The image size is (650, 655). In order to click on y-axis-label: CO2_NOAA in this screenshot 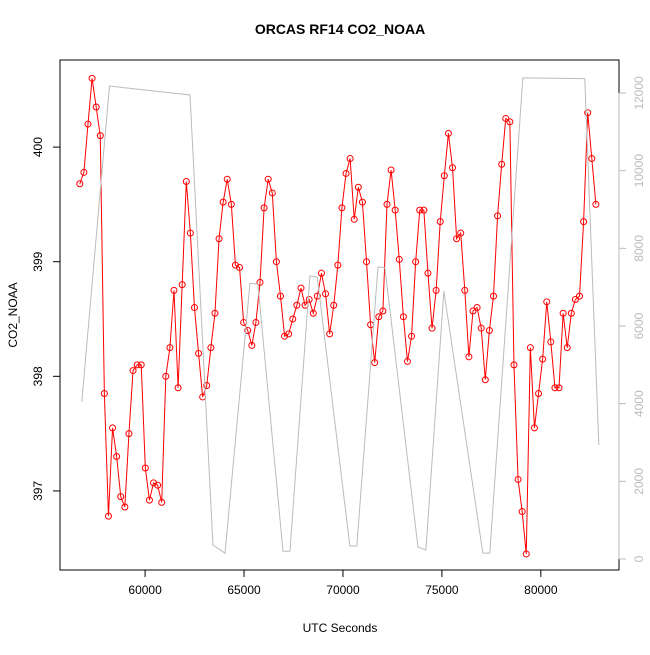, I will do `click(13, 314)`.